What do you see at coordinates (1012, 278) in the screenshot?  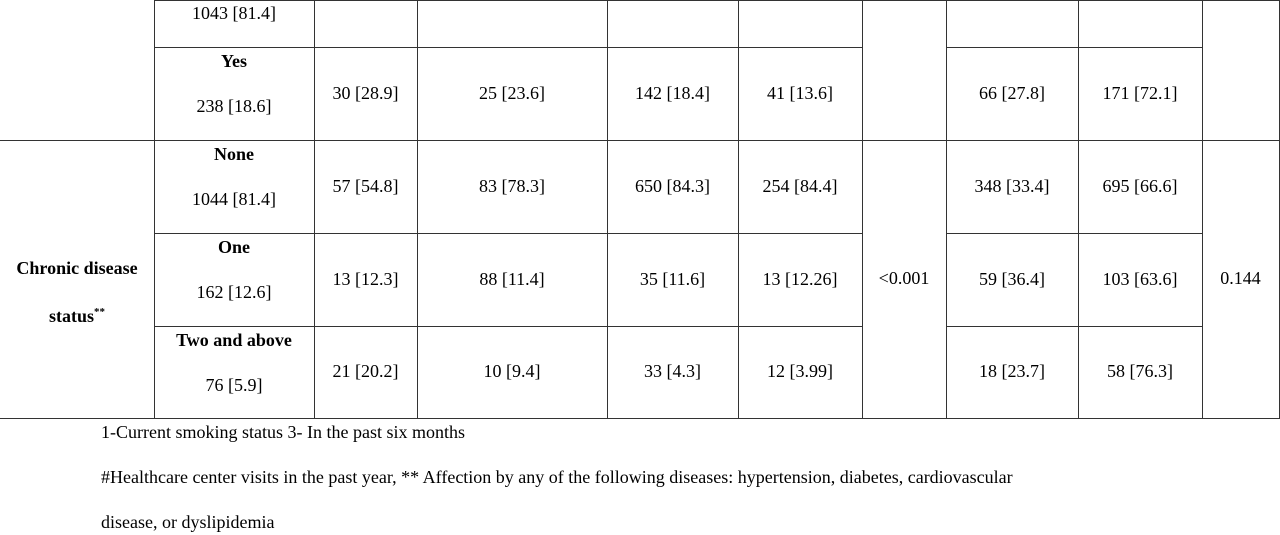 I see `cell-value: 59 [36.4]` at bounding box center [1012, 278].